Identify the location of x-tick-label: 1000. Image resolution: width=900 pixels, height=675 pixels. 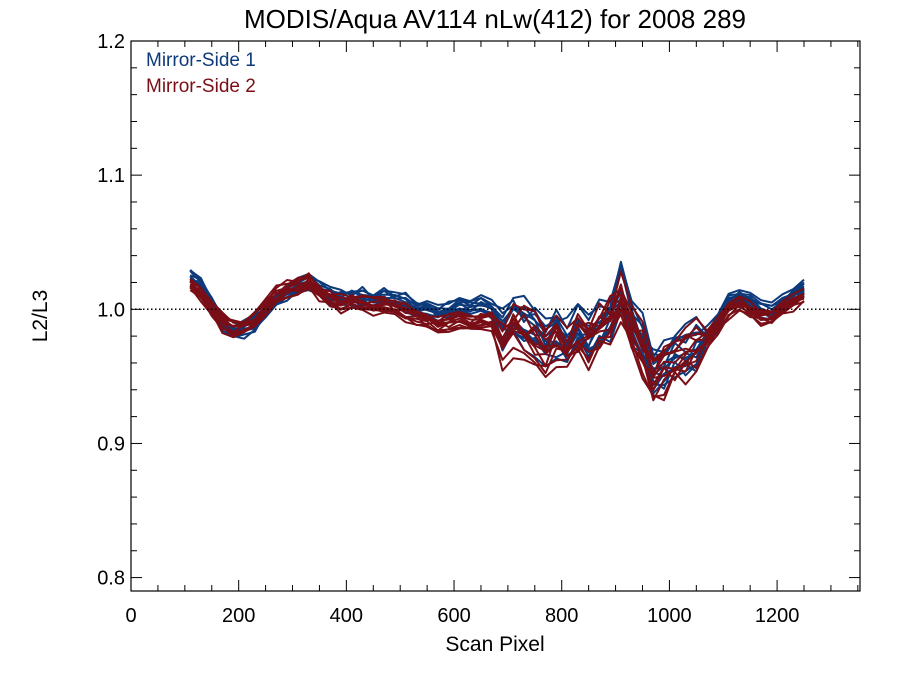
(669, 616).